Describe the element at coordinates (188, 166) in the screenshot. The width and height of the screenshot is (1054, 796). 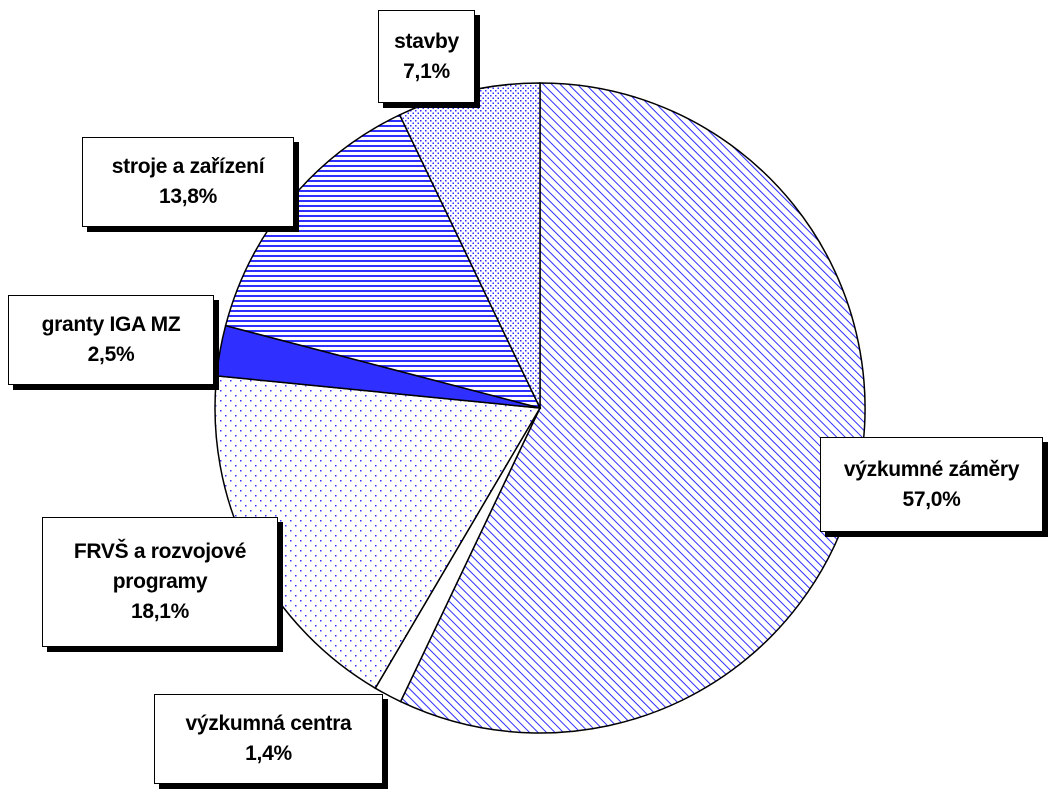
I see `slice-name: stroje a zařízení` at that location.